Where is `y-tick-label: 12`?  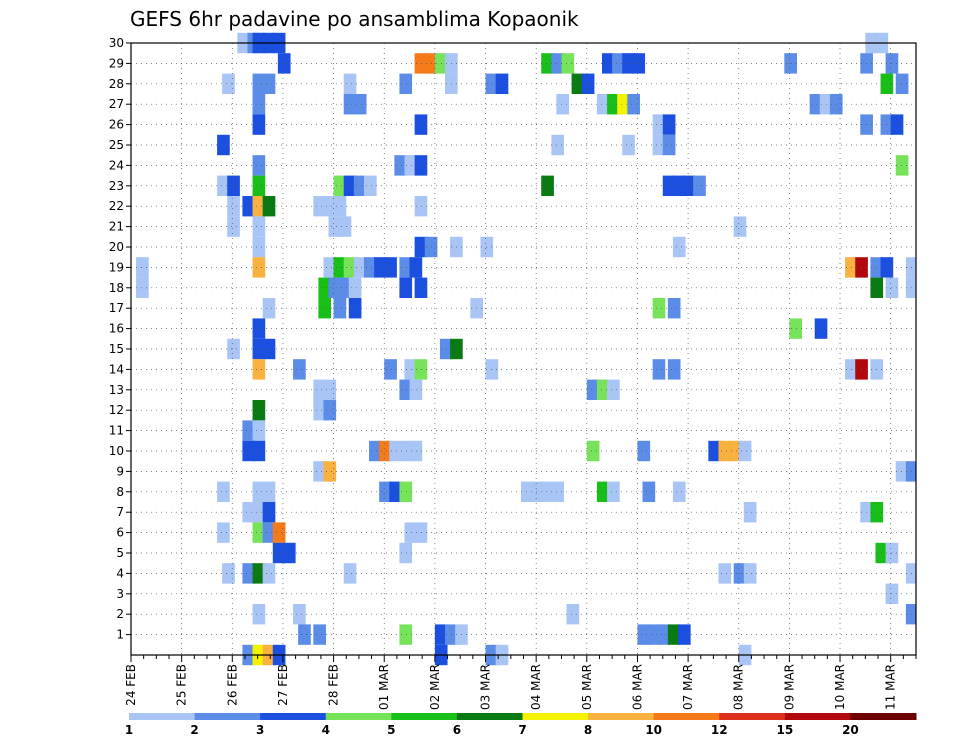
y-tick-label: 12 is located at coordinates (116, 410).